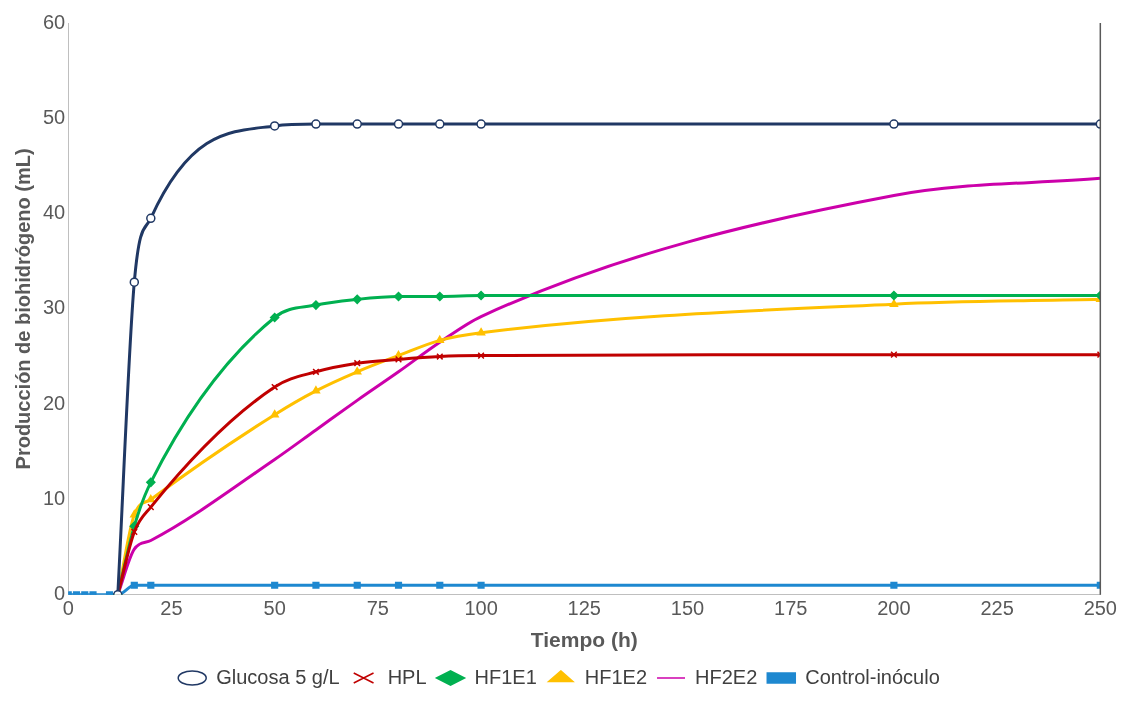 The width and height of the screenshot is (1128, 706). I want to click on legend-label: HF1E1, so click(505, 676).